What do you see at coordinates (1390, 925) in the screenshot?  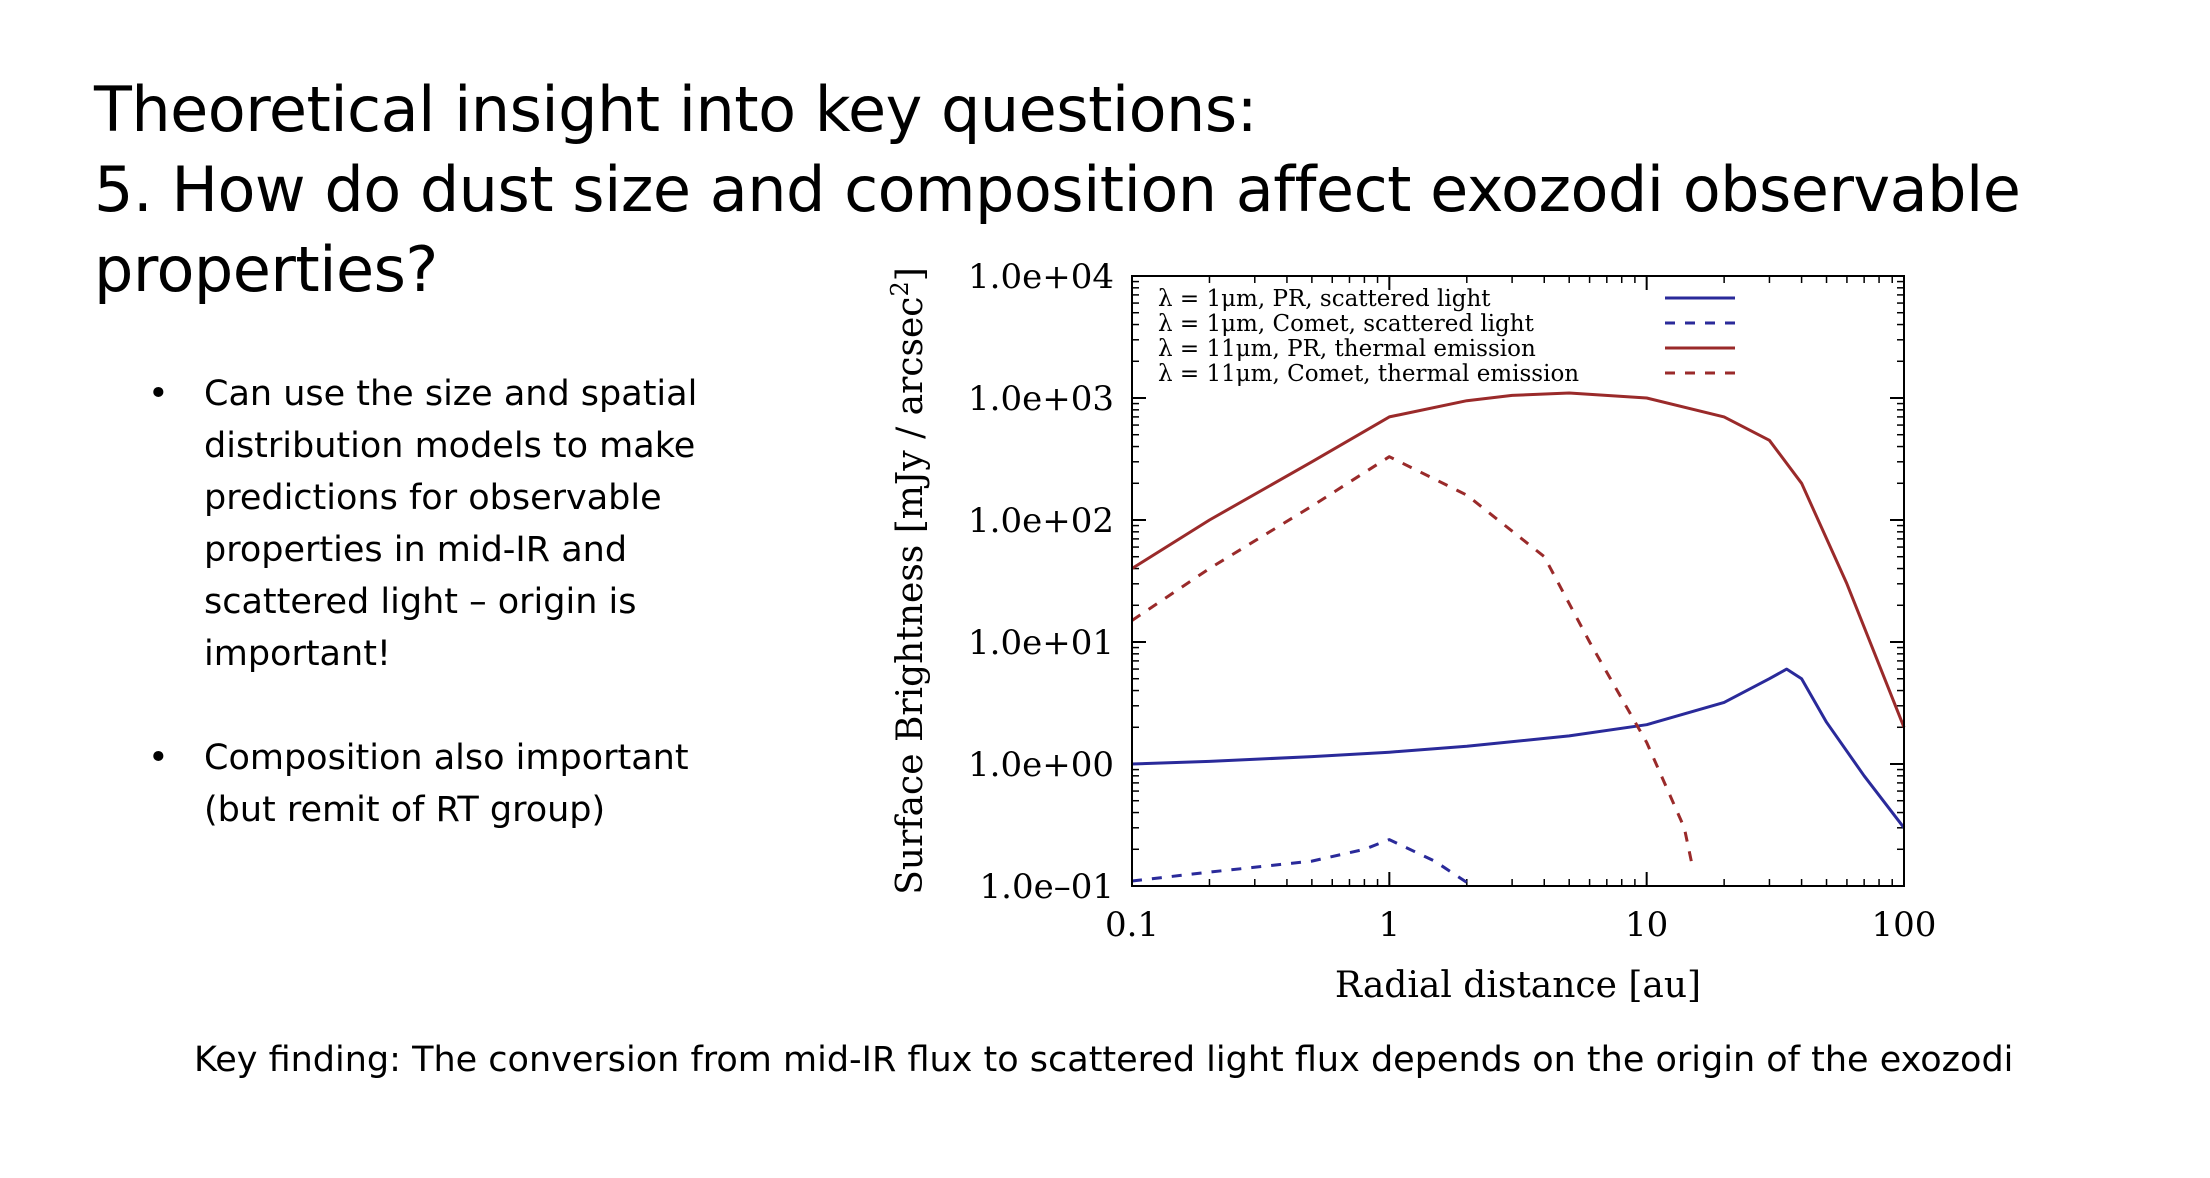 I see `x-tick-label: 1` at bounding box center [1390, 925].